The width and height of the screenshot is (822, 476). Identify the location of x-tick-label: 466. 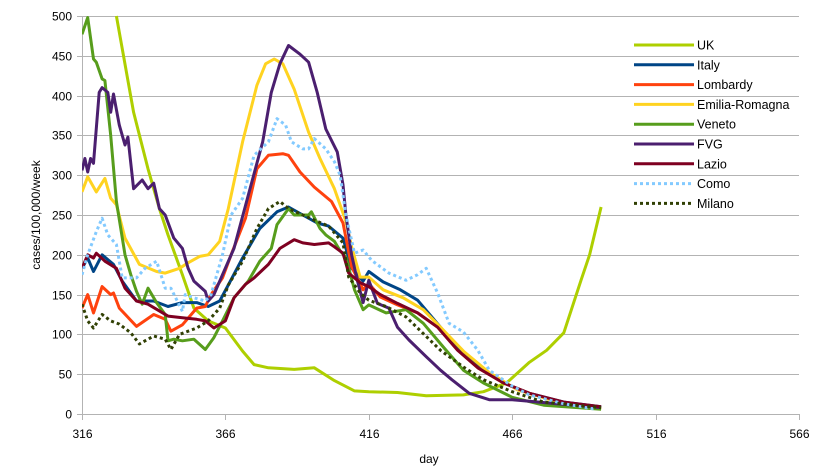
(512, 434).